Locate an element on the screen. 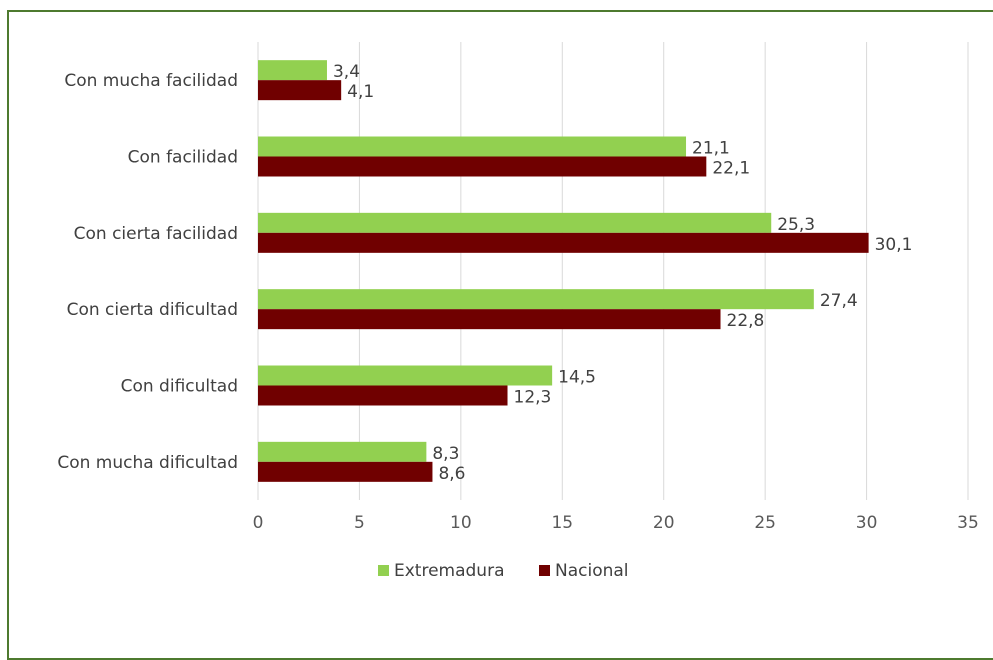 The width and height of the screenshot is (993, 660). category-label: Con dificultad is located at coordinates (179, 387).